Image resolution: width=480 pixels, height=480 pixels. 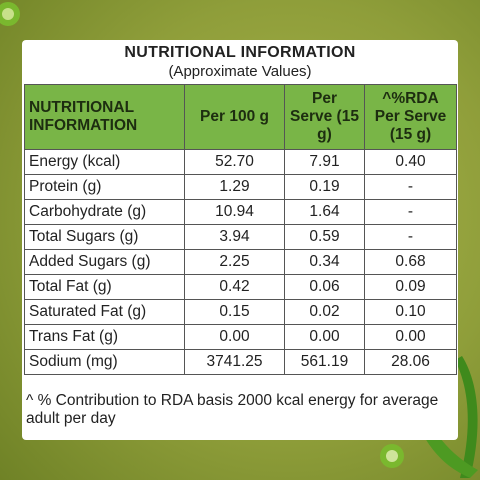 What do you see at coordinates (240, 52) in the screenshot?
I see `title: NUTRITIONAL INFORMATION` at bounding box center [240, 52].